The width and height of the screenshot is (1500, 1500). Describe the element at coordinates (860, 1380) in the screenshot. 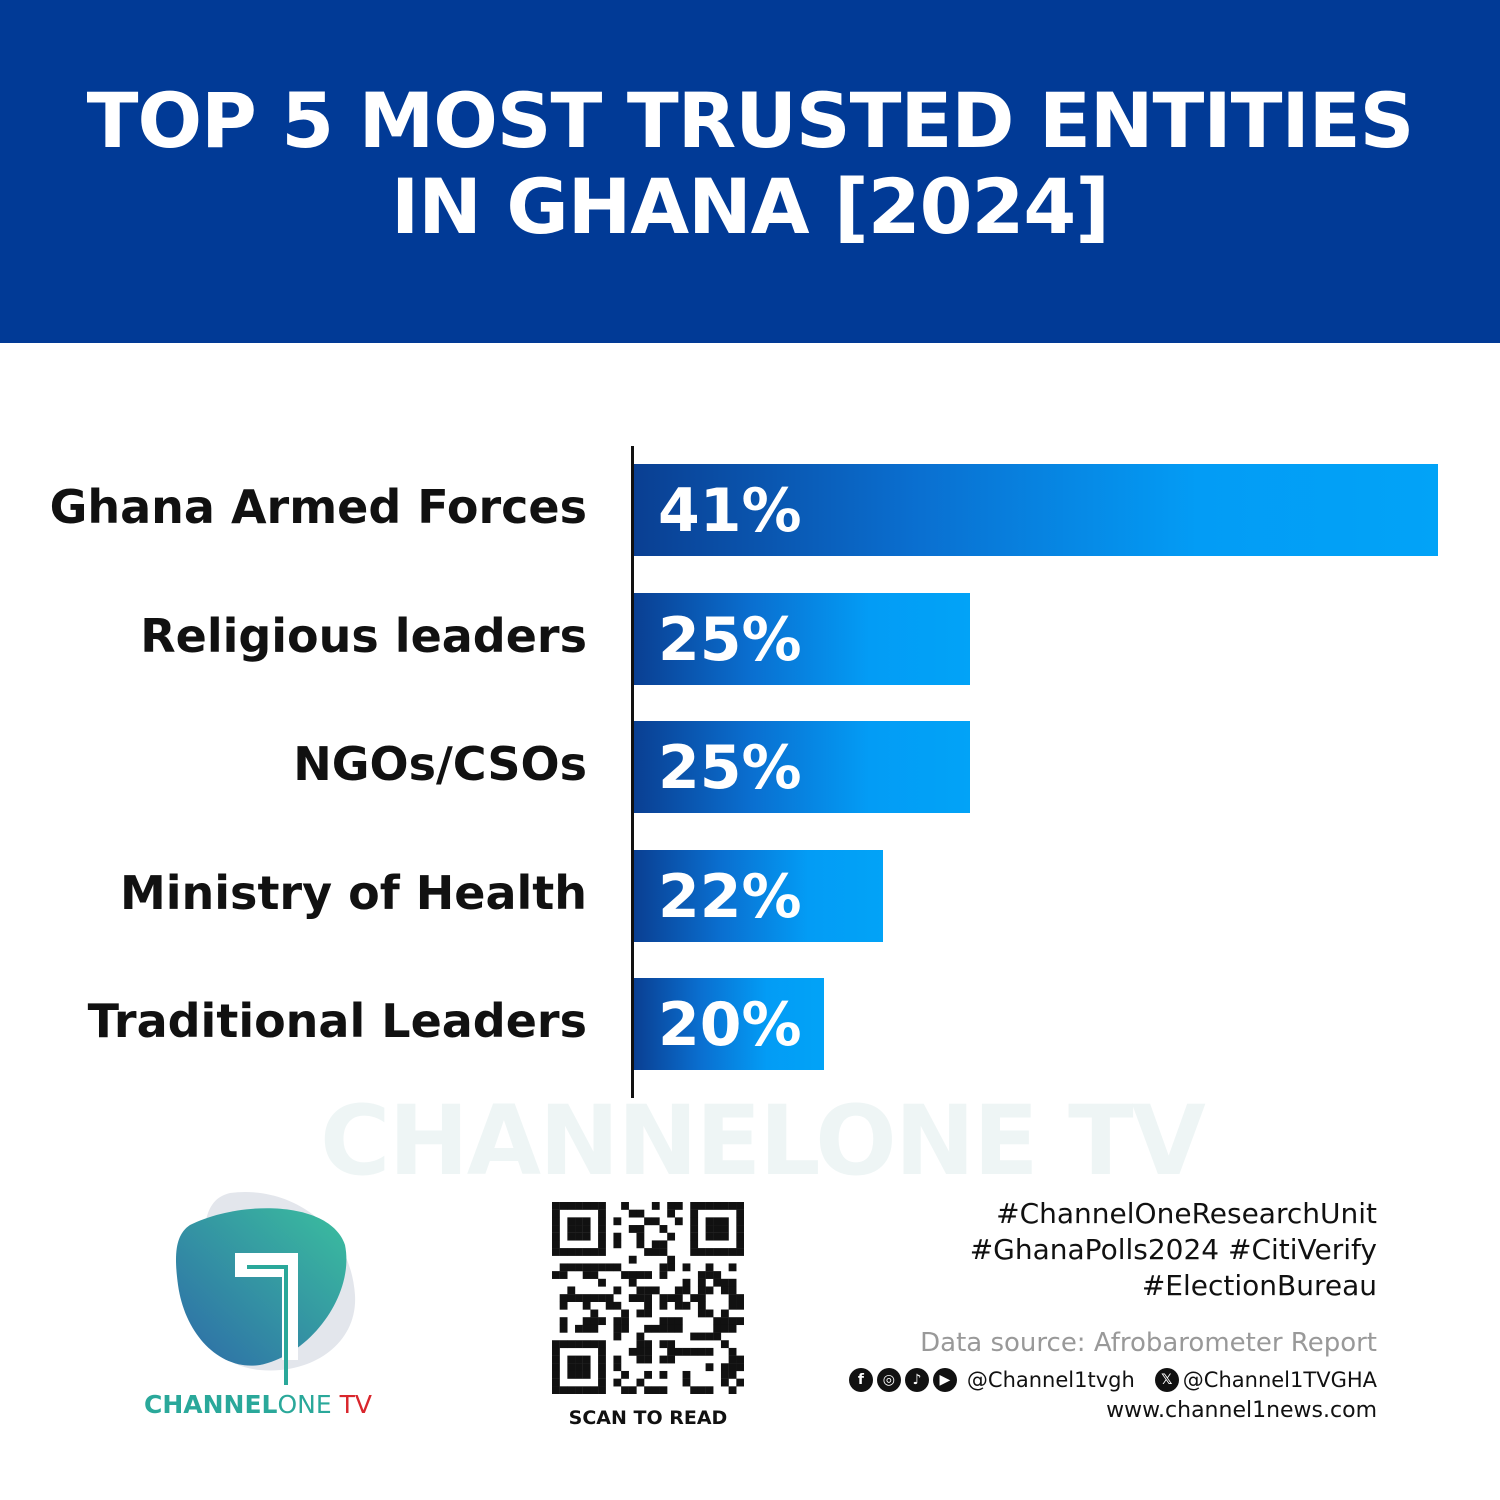

I see `facebook-icon: f` at that location.